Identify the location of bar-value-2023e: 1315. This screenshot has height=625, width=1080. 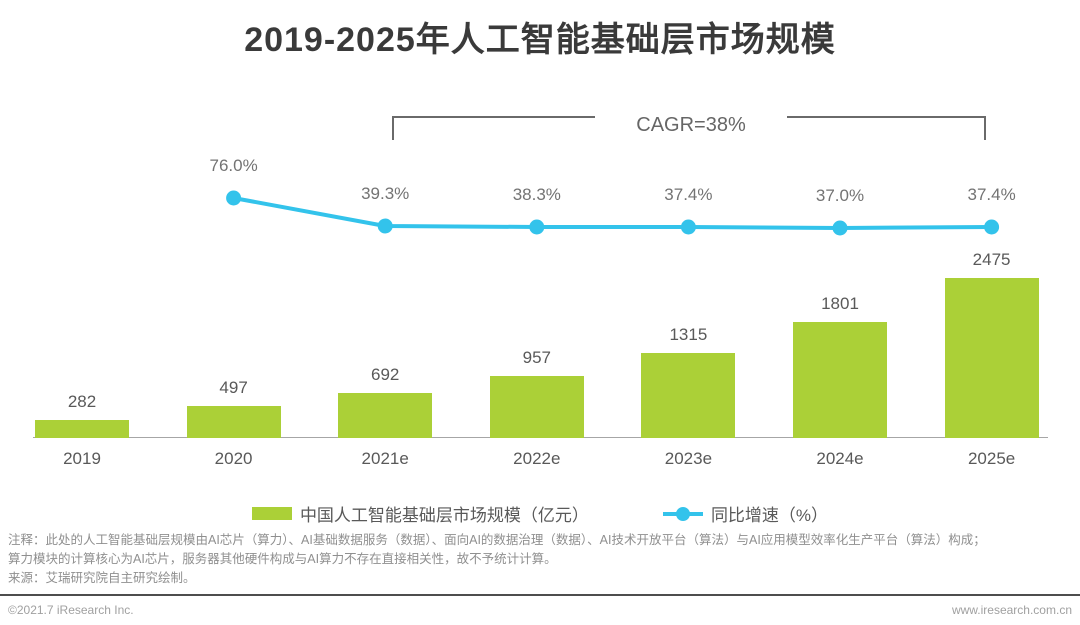
(688, 334).